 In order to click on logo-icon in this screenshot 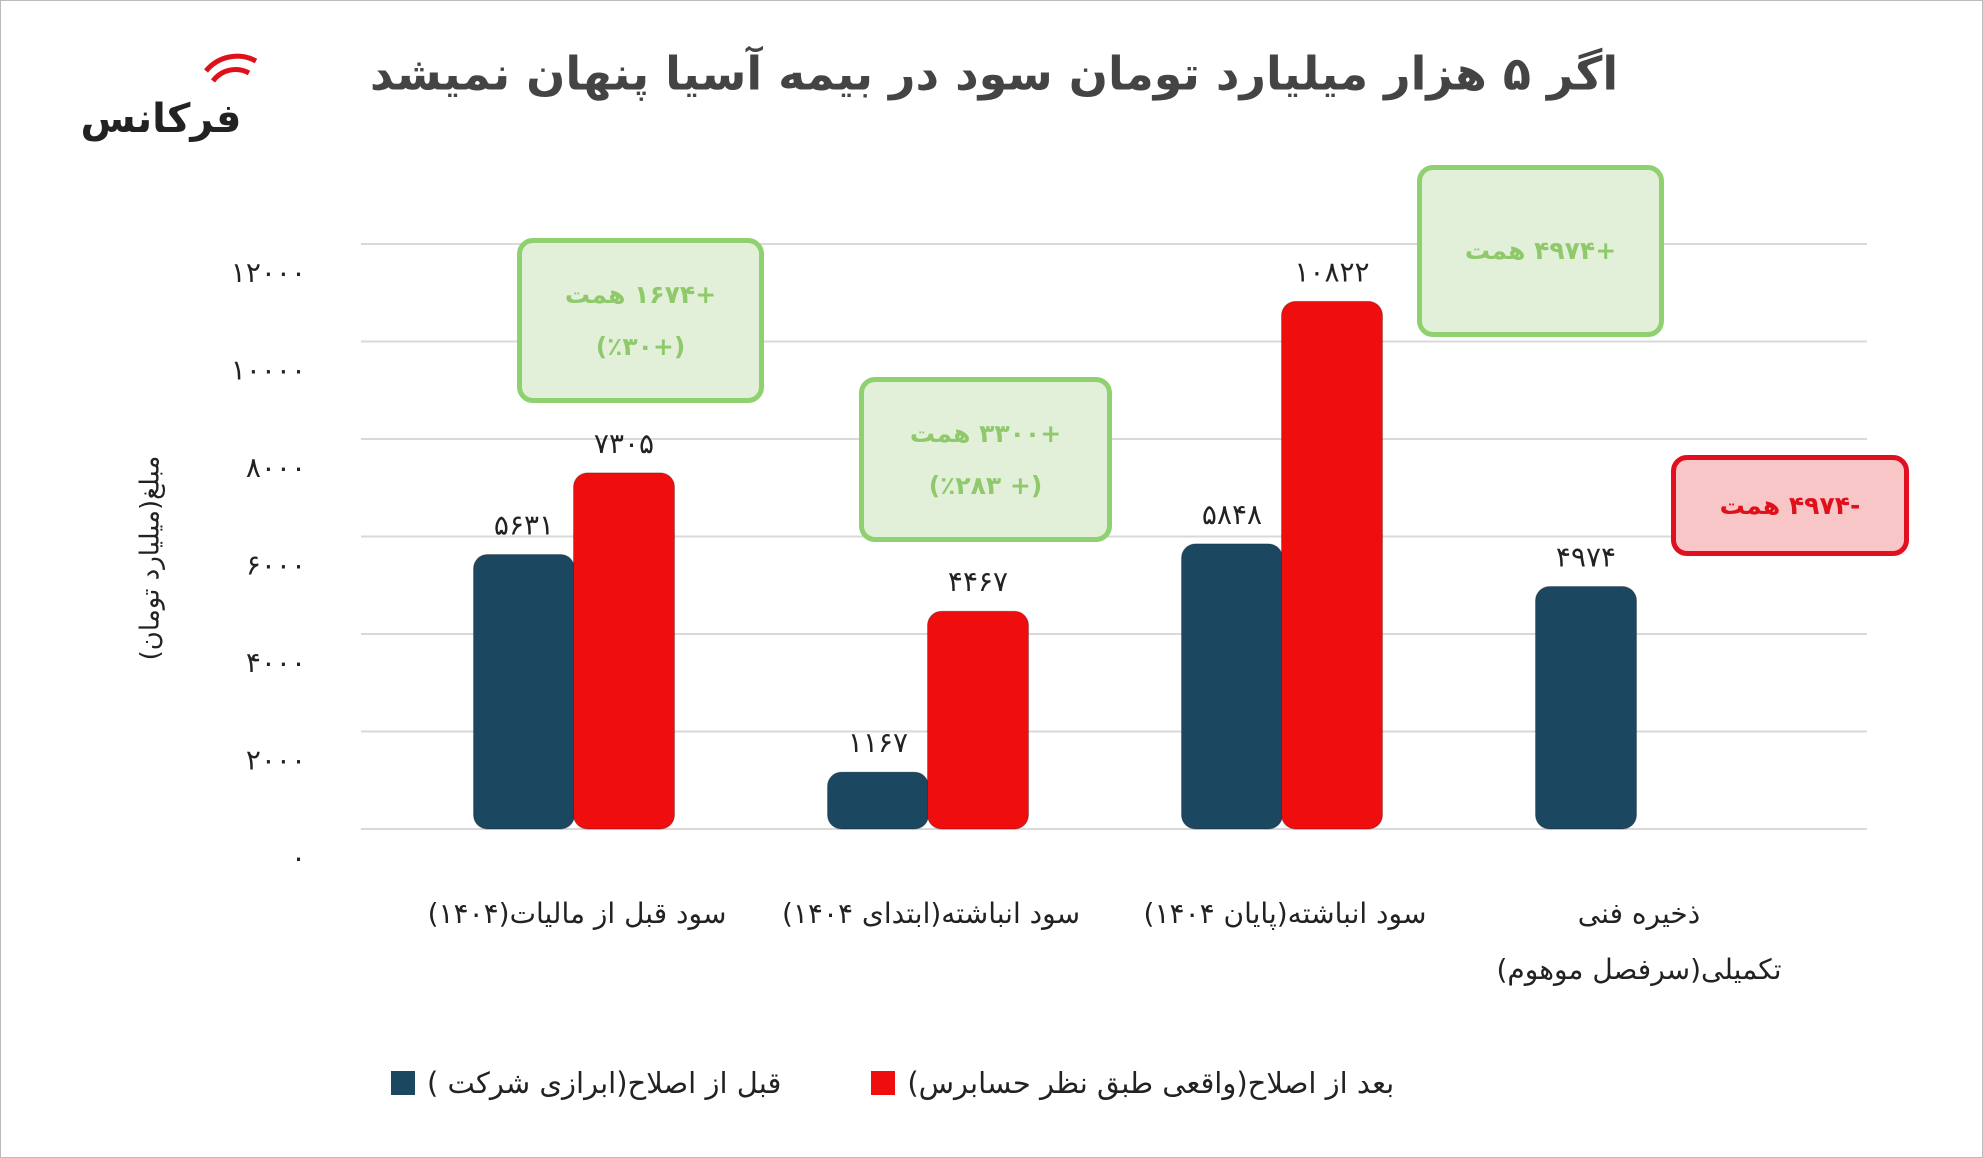, I will do `click(231, 68)`.